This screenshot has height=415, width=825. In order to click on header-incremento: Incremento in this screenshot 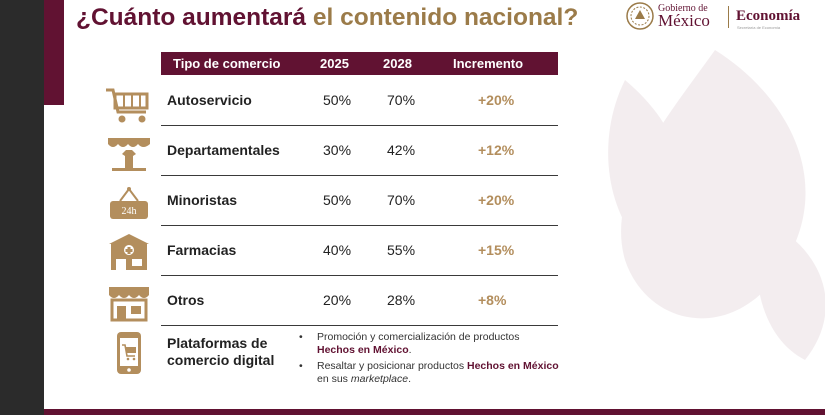, I will do `click(488, 63)`.